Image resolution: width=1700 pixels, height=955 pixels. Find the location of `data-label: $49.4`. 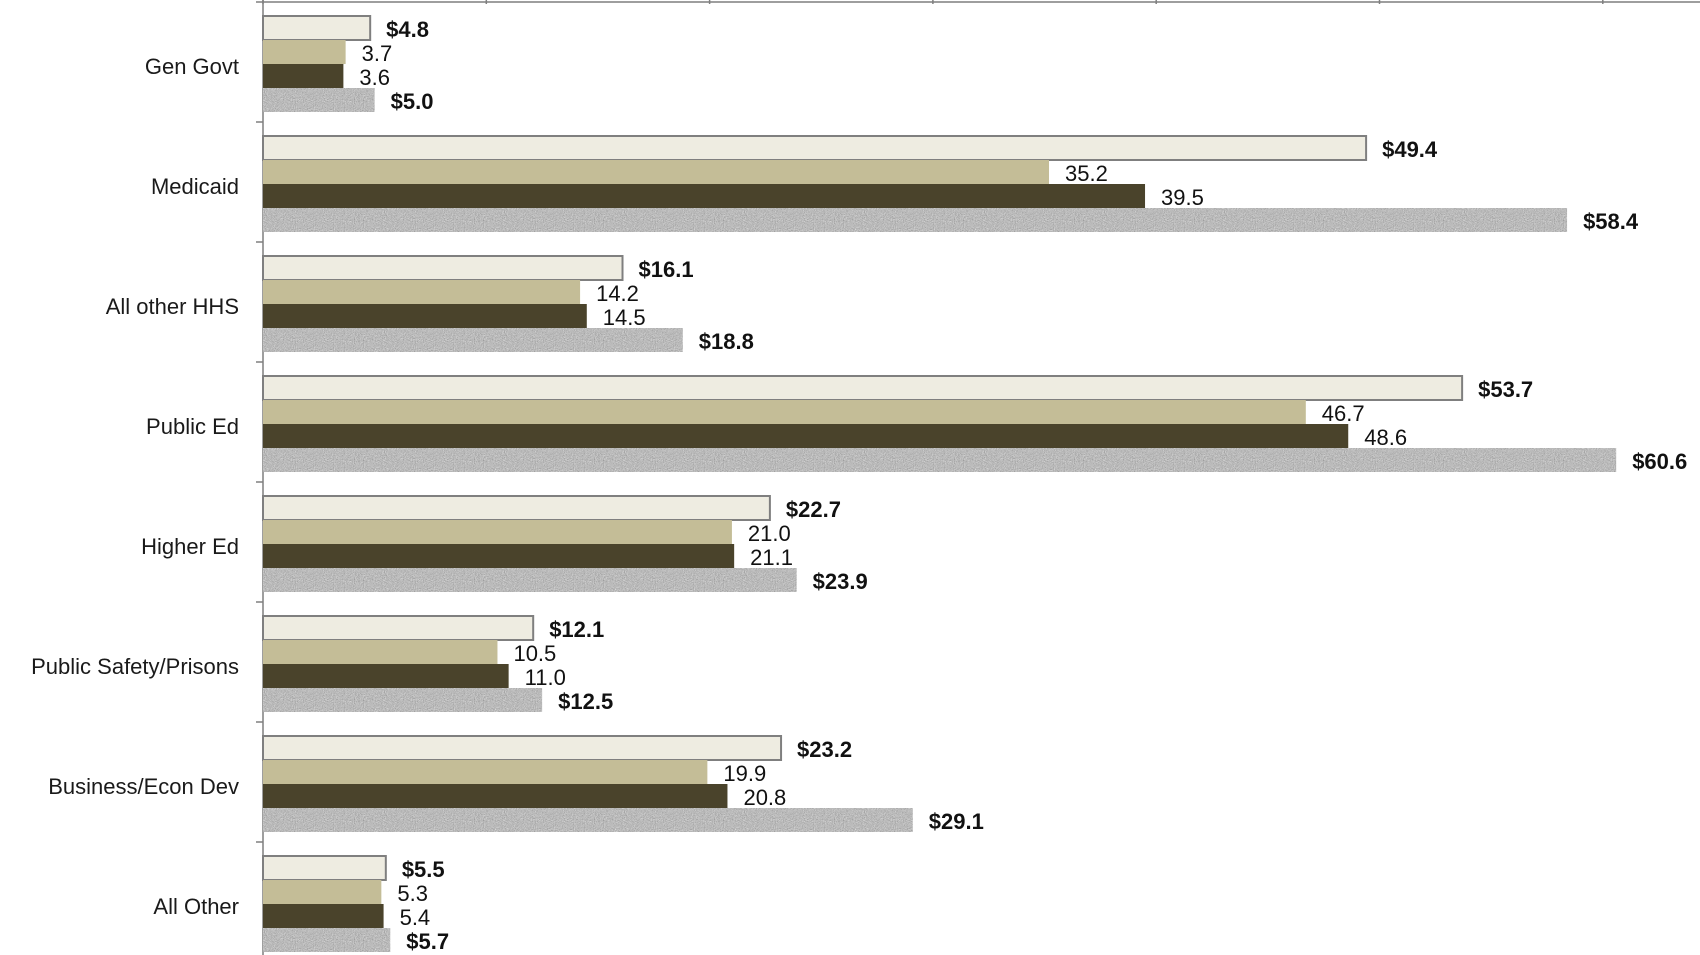

data-label: $49.4 is located at coordinates (1410, 149).